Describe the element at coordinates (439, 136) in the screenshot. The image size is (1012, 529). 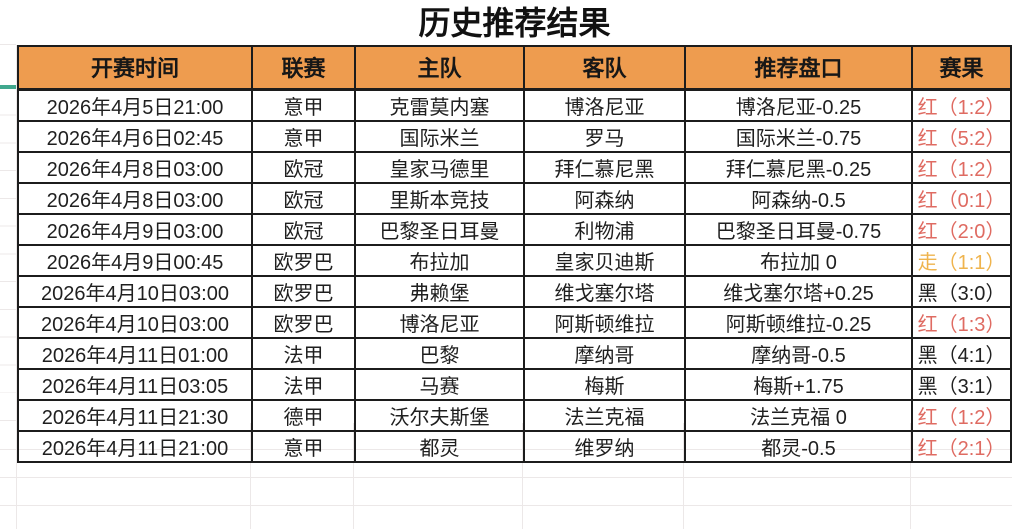
I see `home-team-cell: 国际米兰` at that location.